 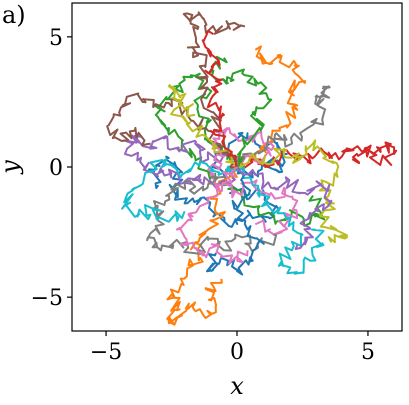 I want to click on x-axis-label: x, so click(x=237, y=386).